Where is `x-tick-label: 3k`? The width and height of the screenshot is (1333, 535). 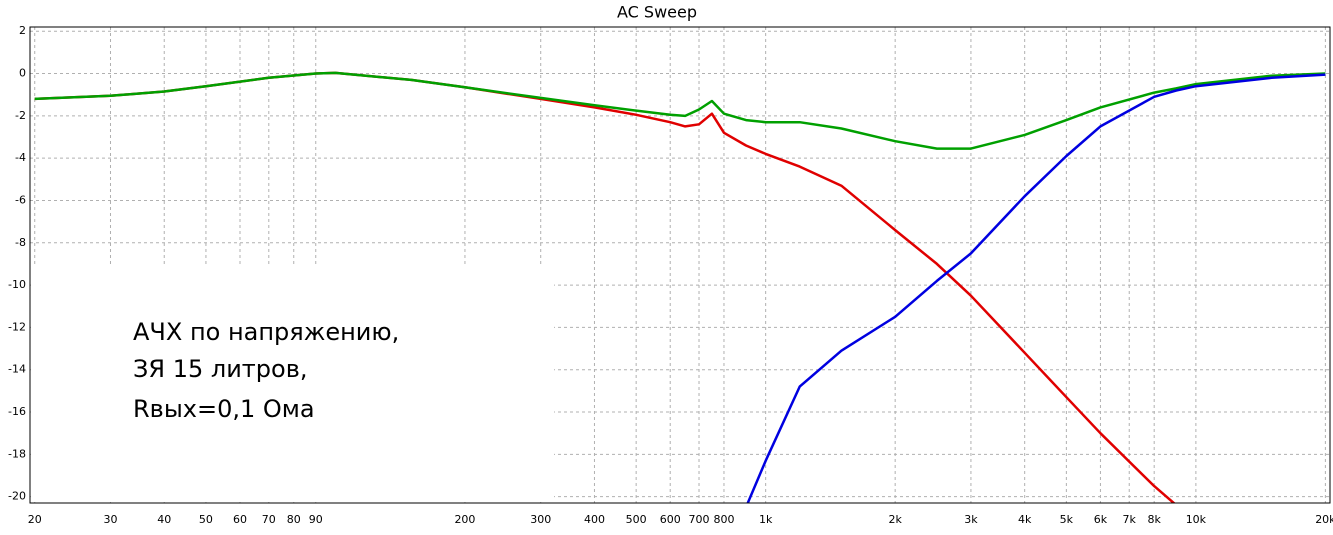
x-tick-label: 3k is located at coordinates (971, 519).